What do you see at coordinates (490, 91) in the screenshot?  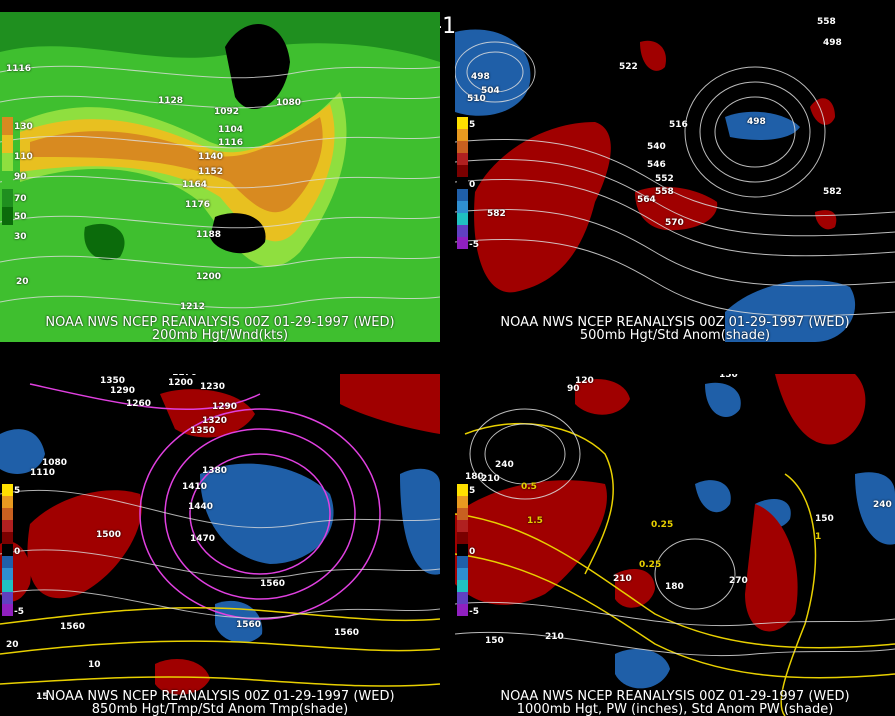 I see `contour-label: 504` at bounding box center [490, 91].